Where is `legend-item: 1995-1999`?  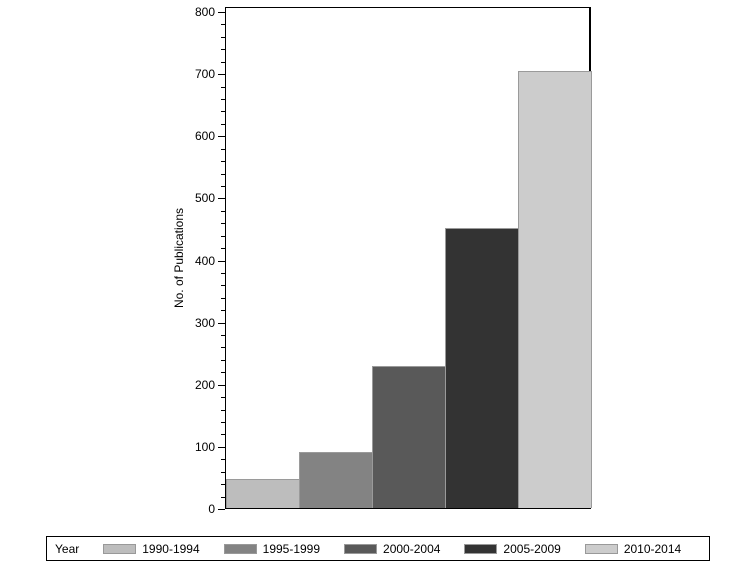
legend-item: 1995-1999 is located at coordinates (272, 548).